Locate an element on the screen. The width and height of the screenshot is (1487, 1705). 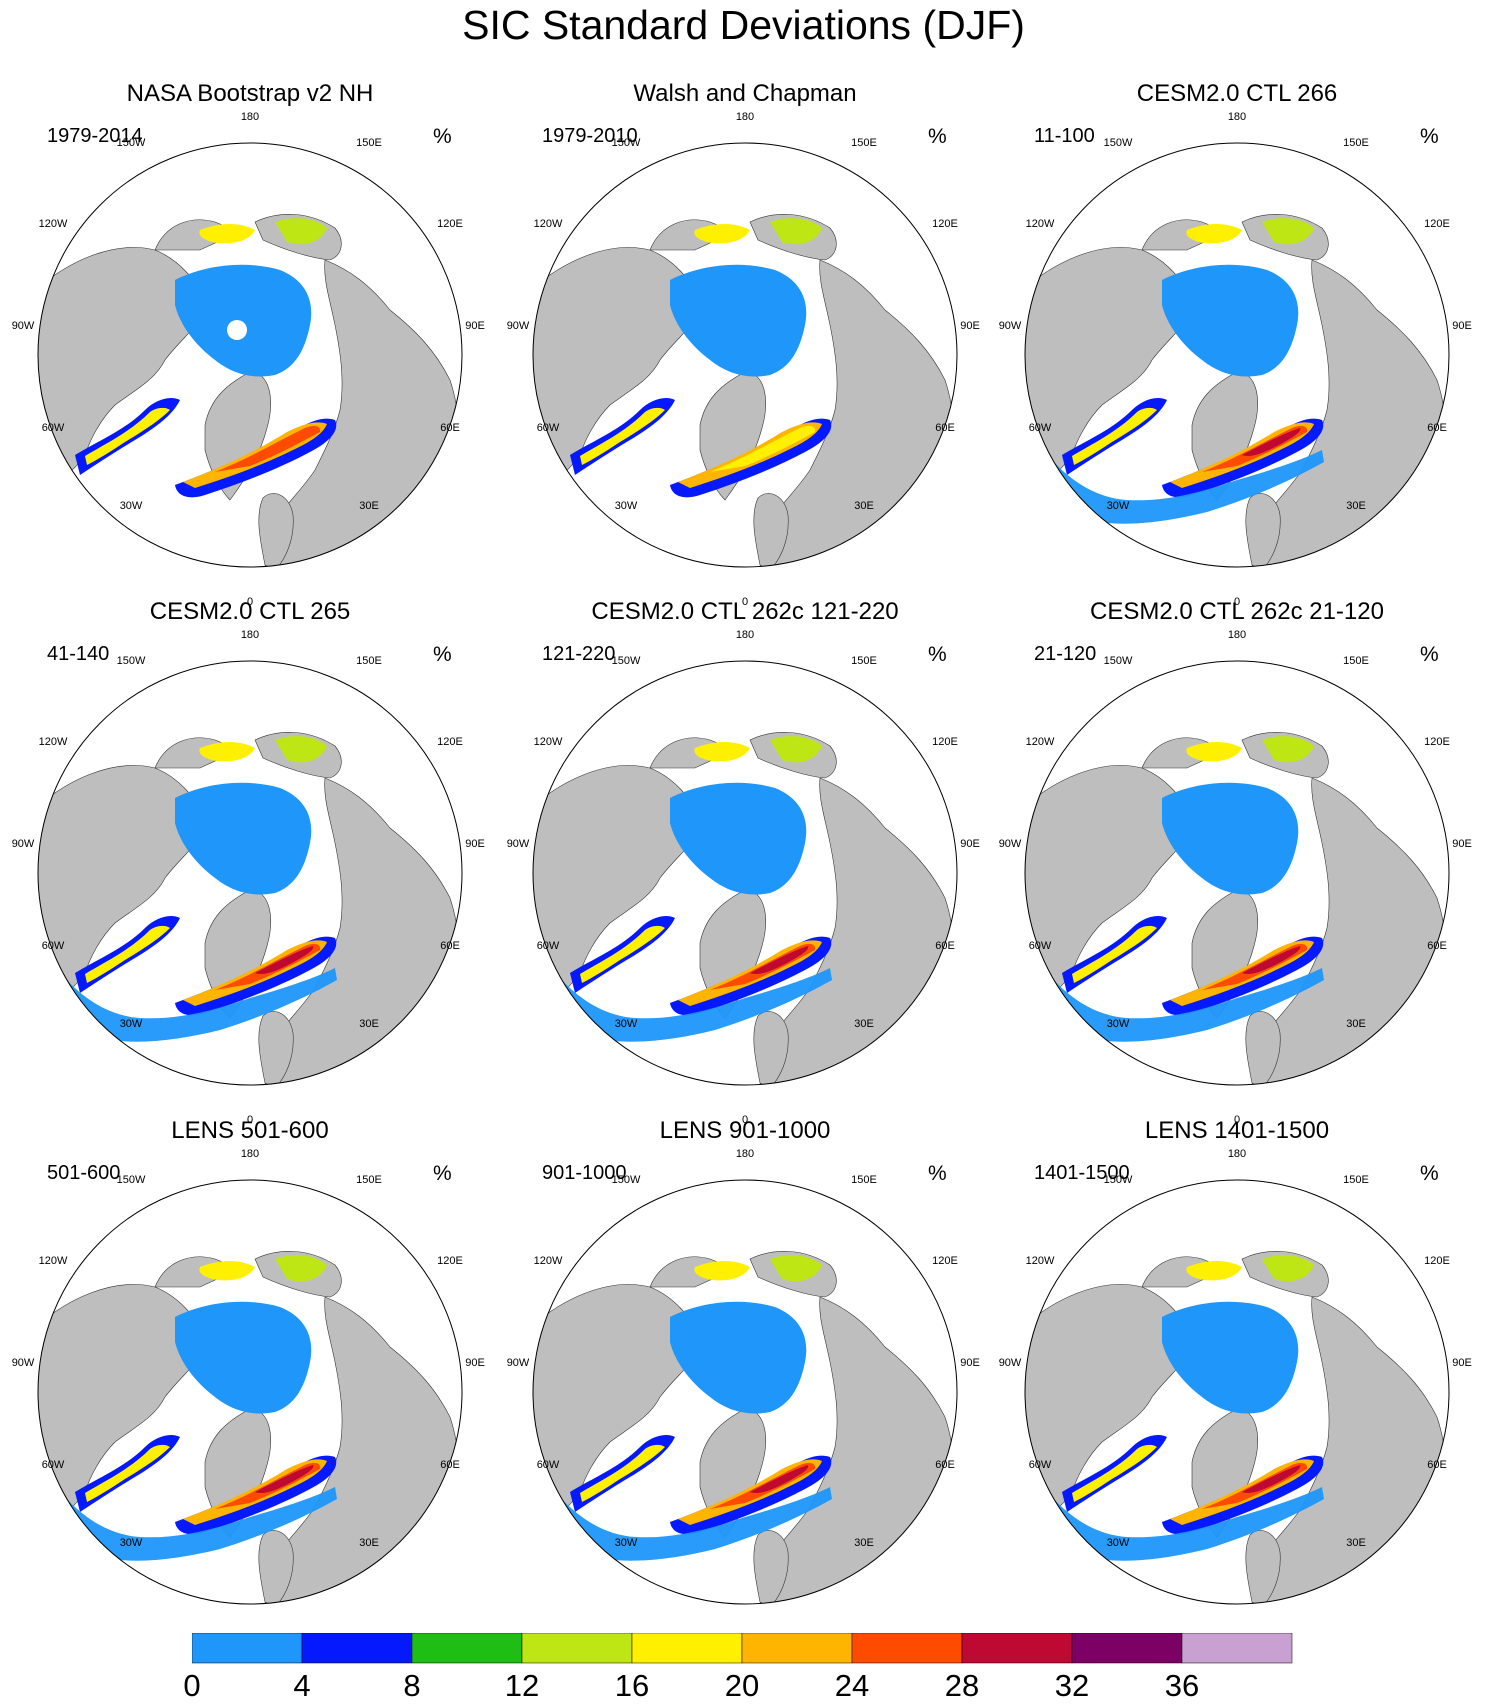
panel-title: LENS 901-1000 is located at coordinates (745, 1130).